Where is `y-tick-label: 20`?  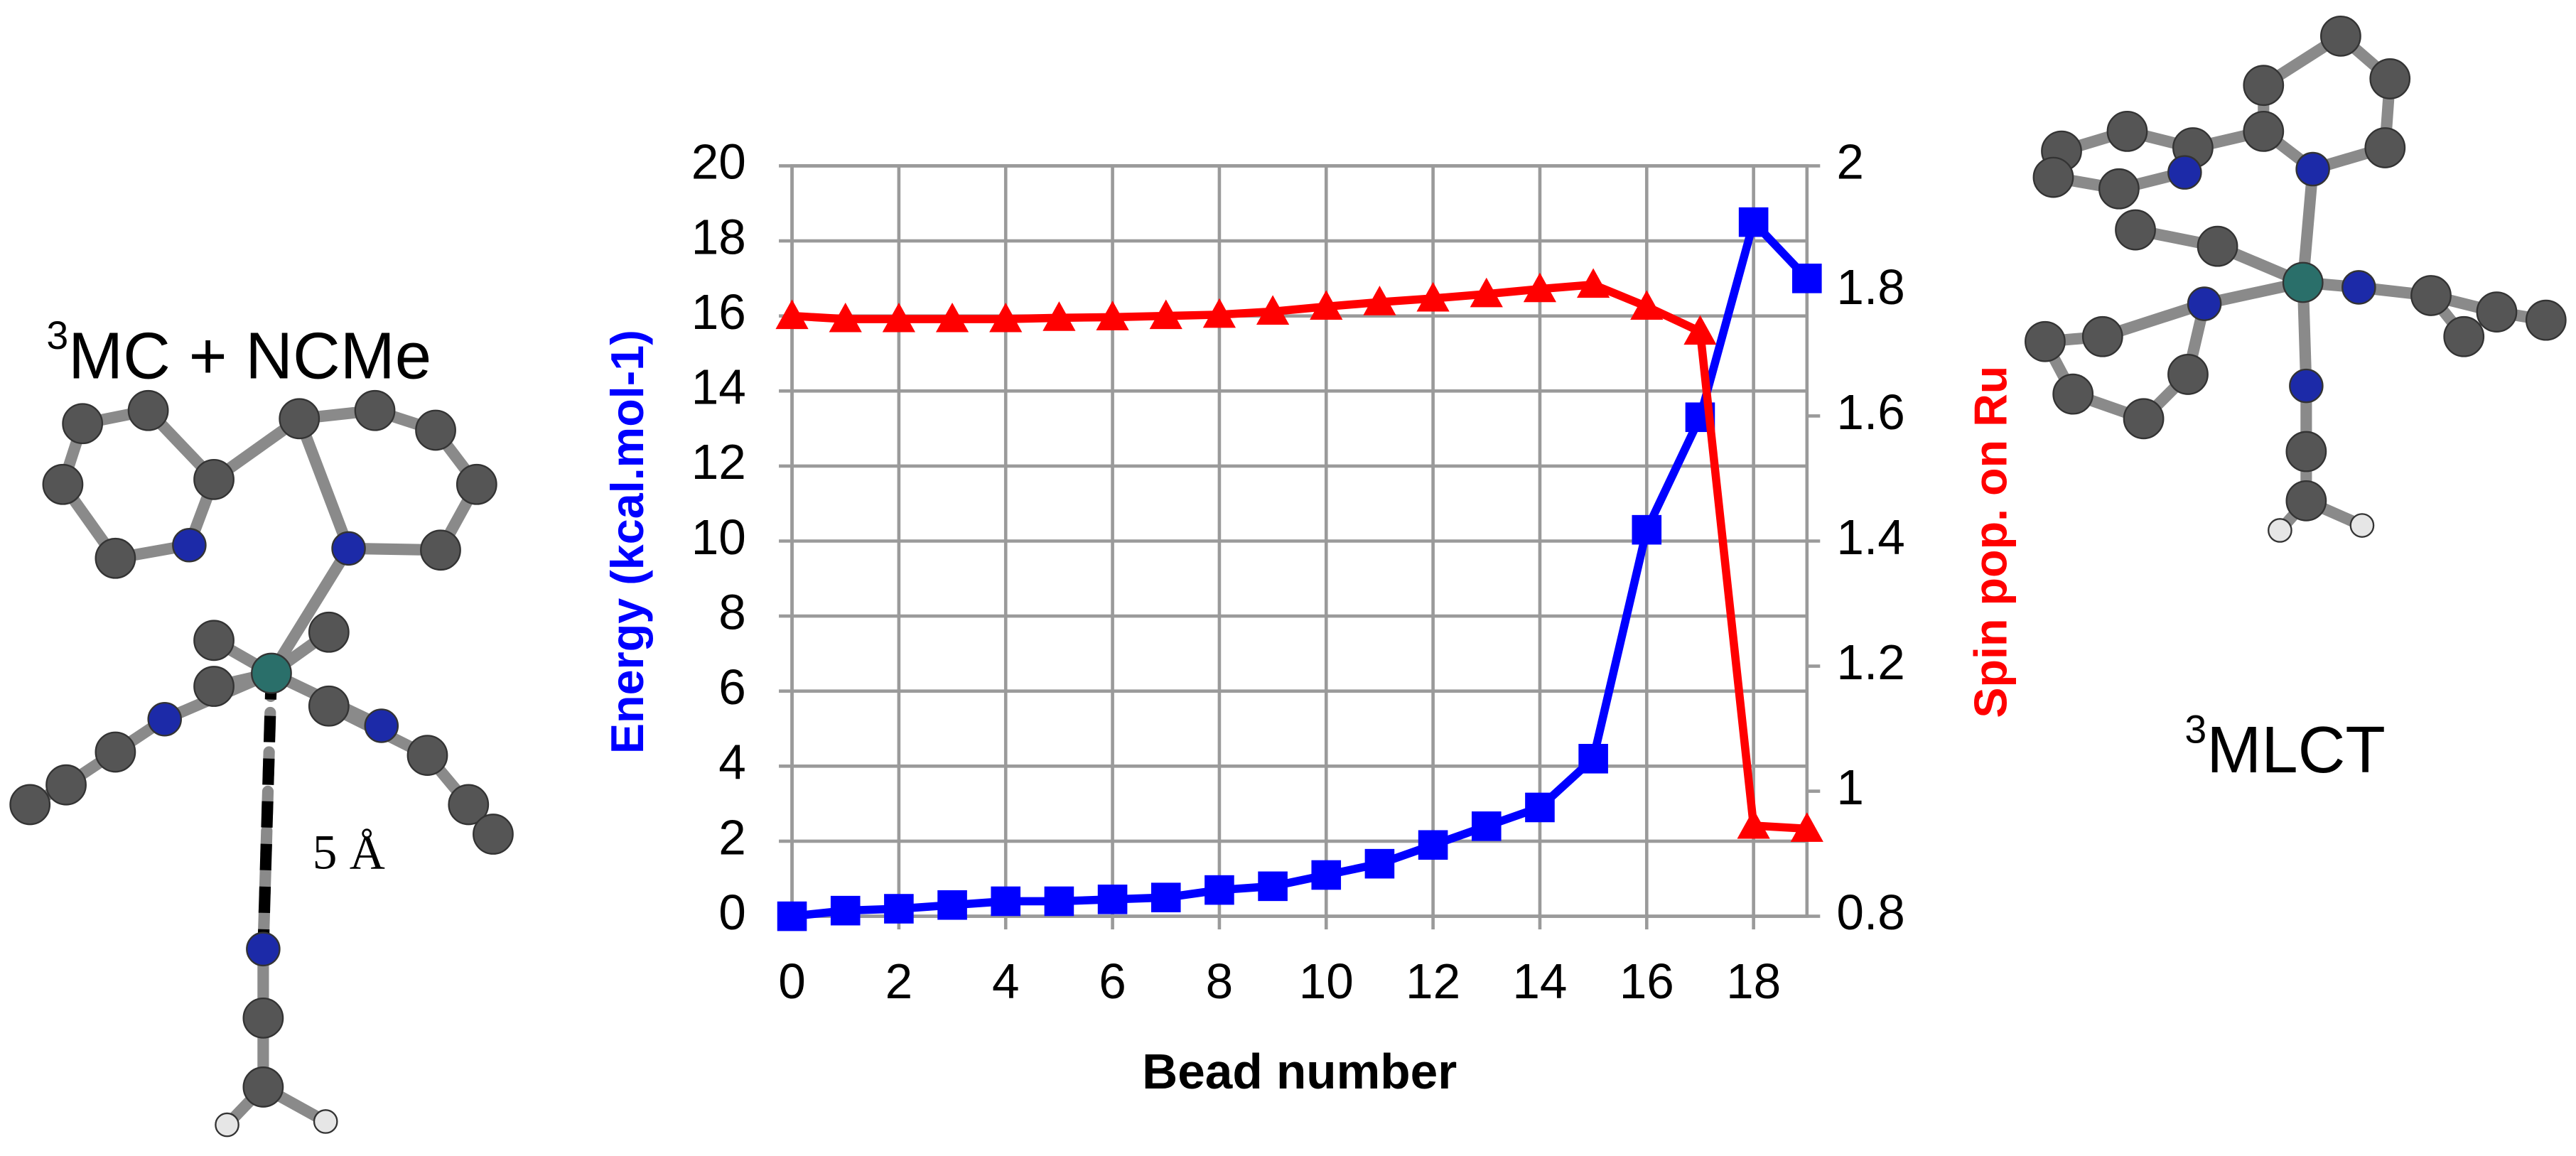 y-tick-label: 20 is located at coordinates (718, 162).